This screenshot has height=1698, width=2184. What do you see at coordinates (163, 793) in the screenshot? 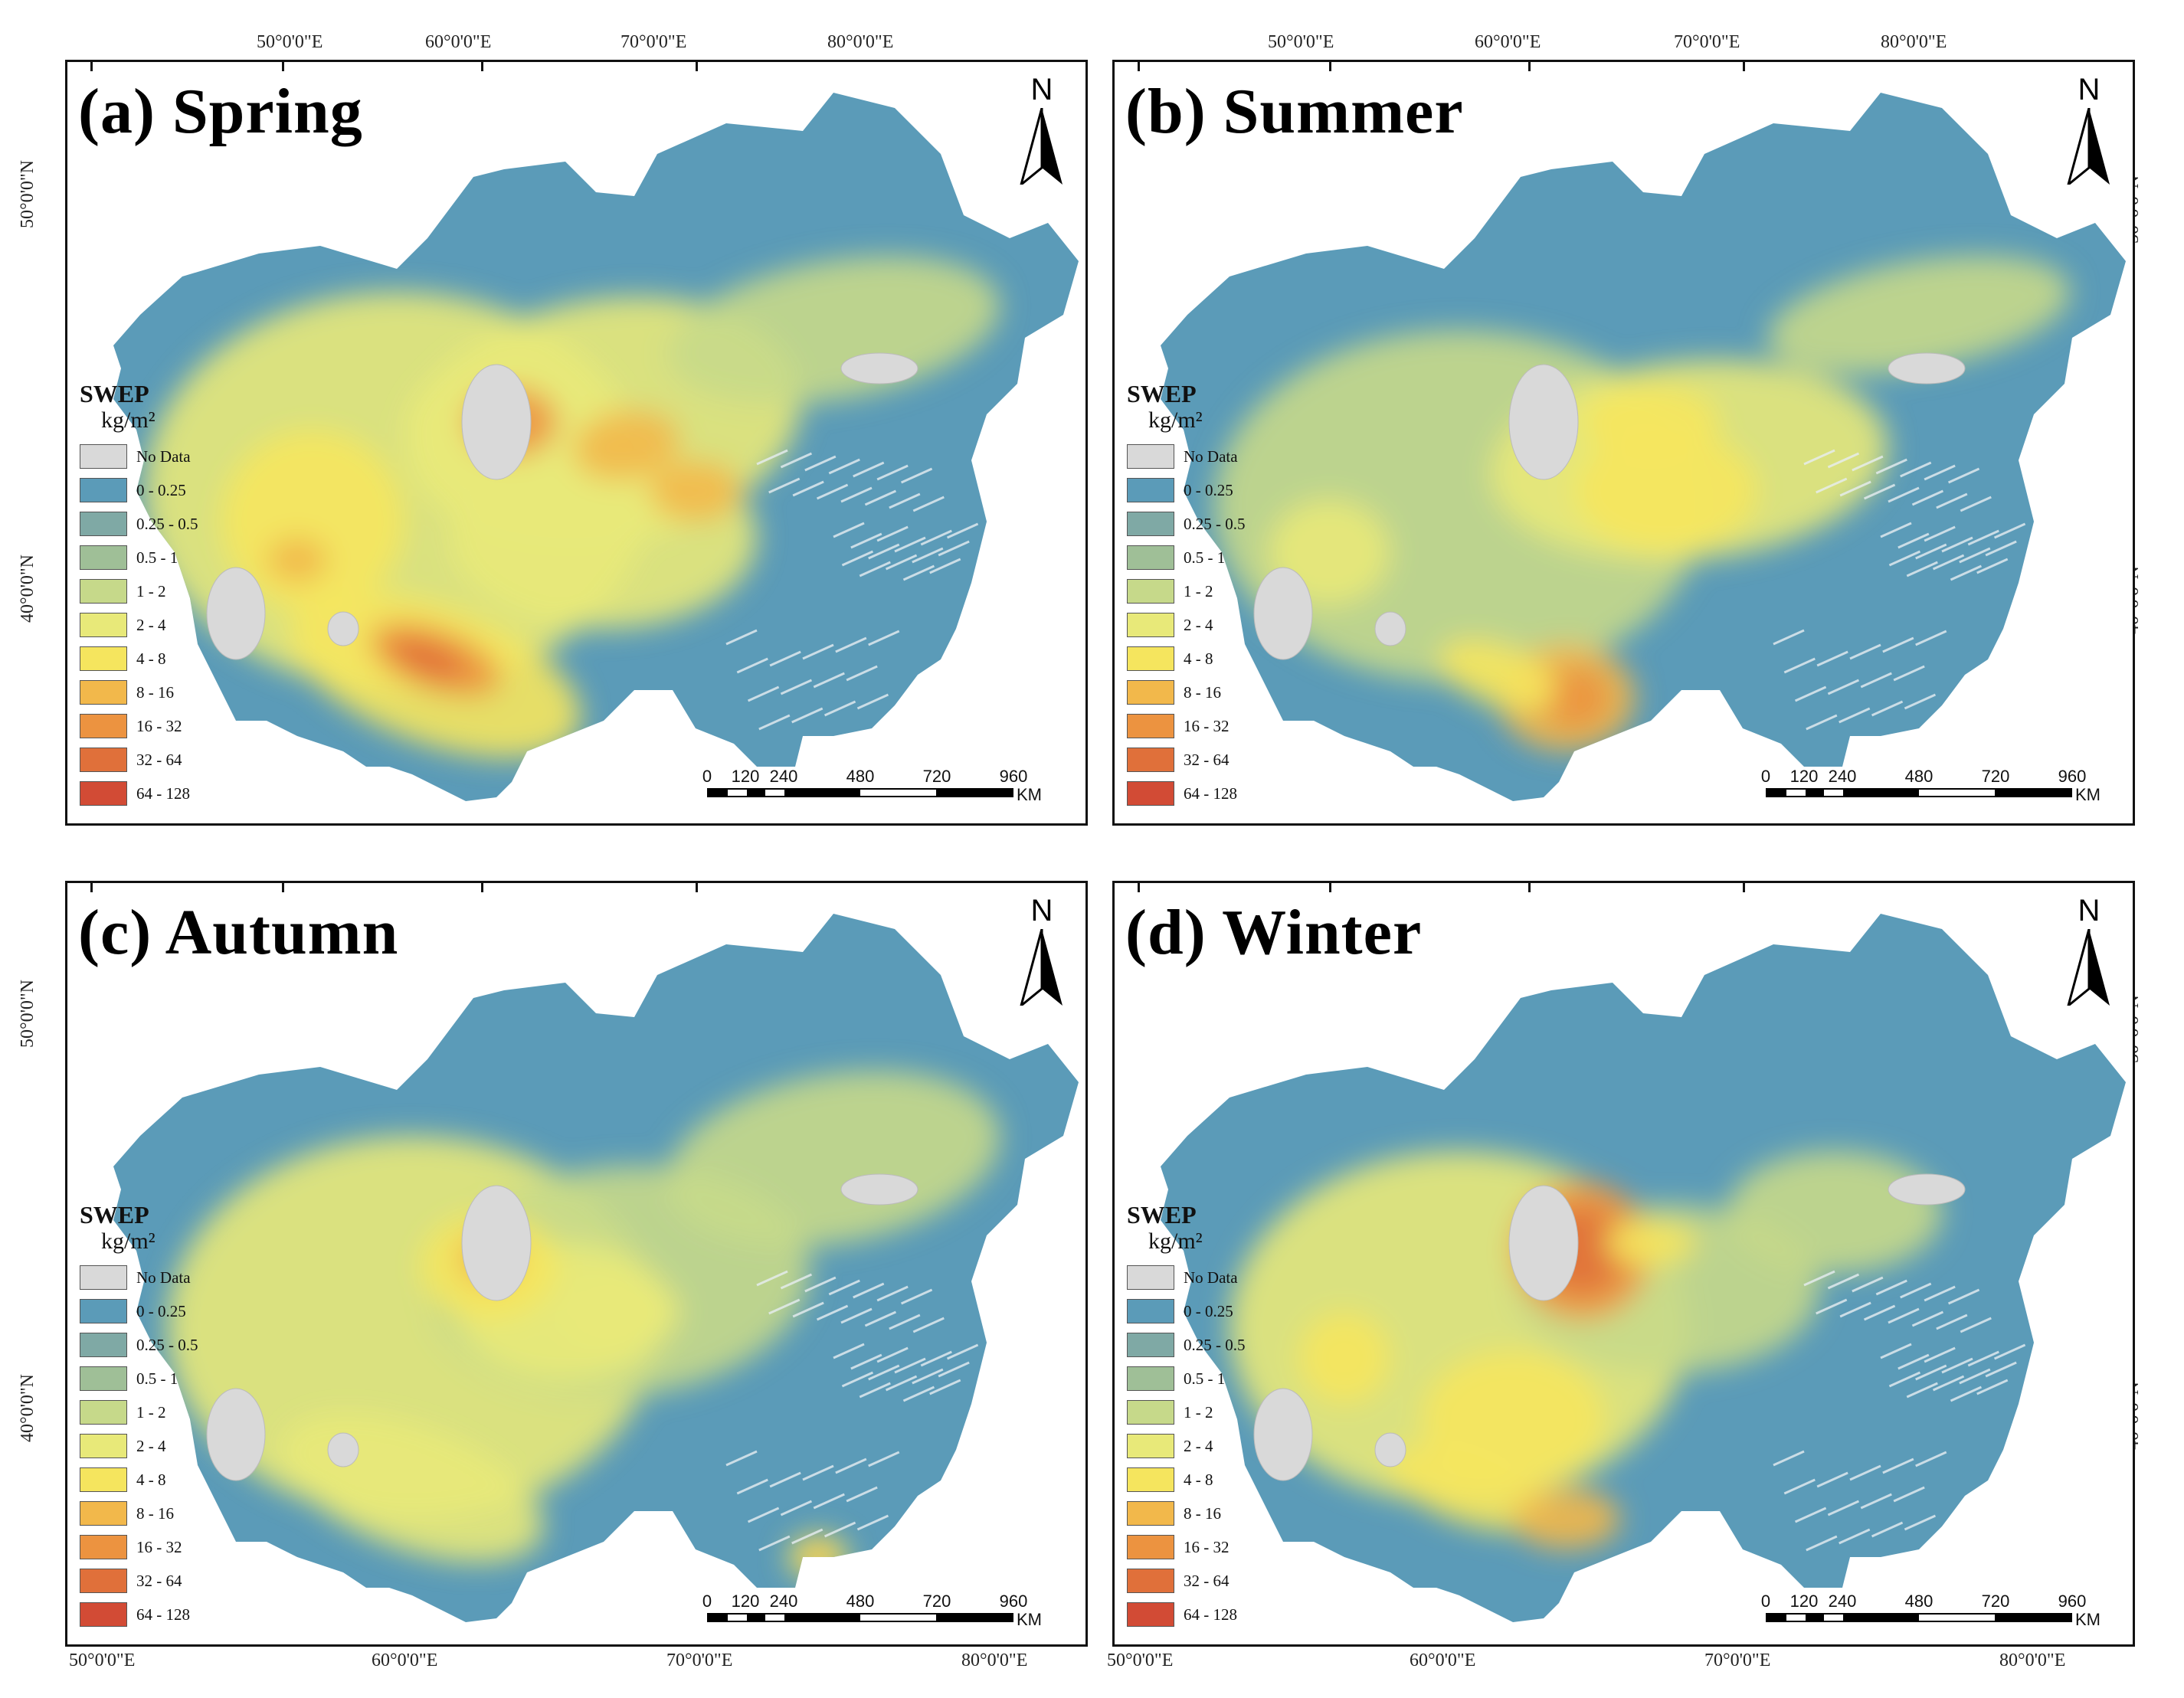
I see `legend-label: 64 - 128` at bounding box center [163, 793].